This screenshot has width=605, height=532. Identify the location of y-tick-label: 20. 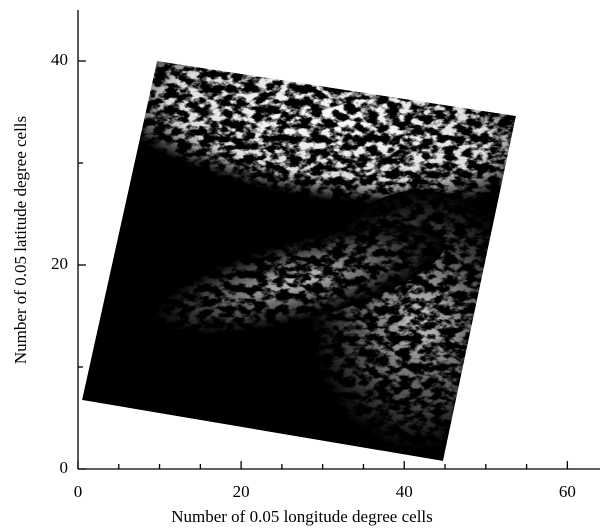
(59, 263).